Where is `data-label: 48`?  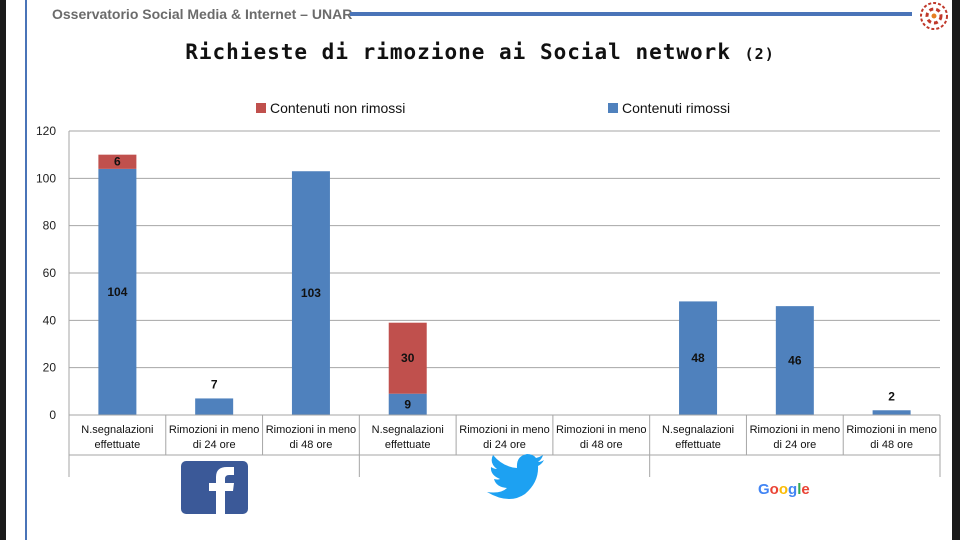 data-label: 48 is located at coordinates (698, 358).